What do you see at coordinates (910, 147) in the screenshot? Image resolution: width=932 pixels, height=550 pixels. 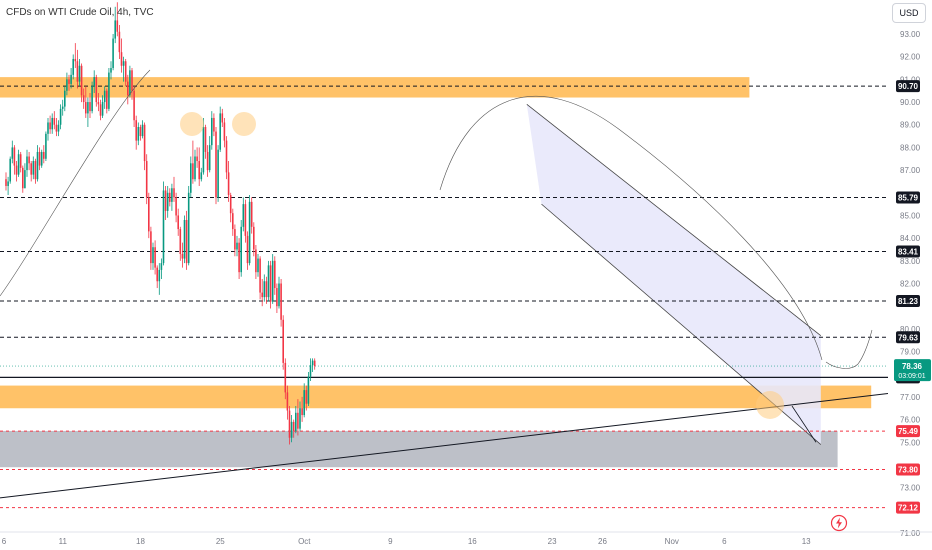 I see `price-tick-label: 88.00` at bounding box center [910, 147].